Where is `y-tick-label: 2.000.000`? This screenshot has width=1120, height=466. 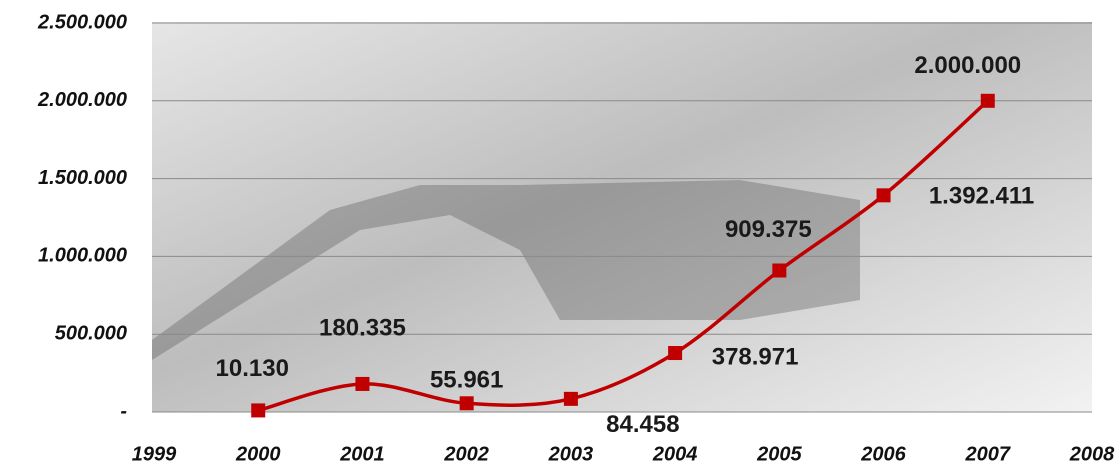 y-tick-label: 2.000.000 is located at coordinates (82, 100).